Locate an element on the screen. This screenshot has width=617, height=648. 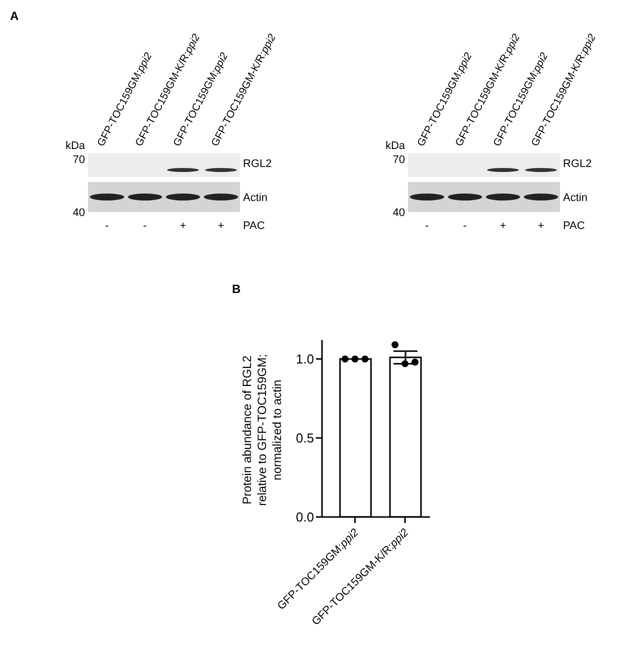
y-tick-label: 0.5 is located at coordinates (305, 438).